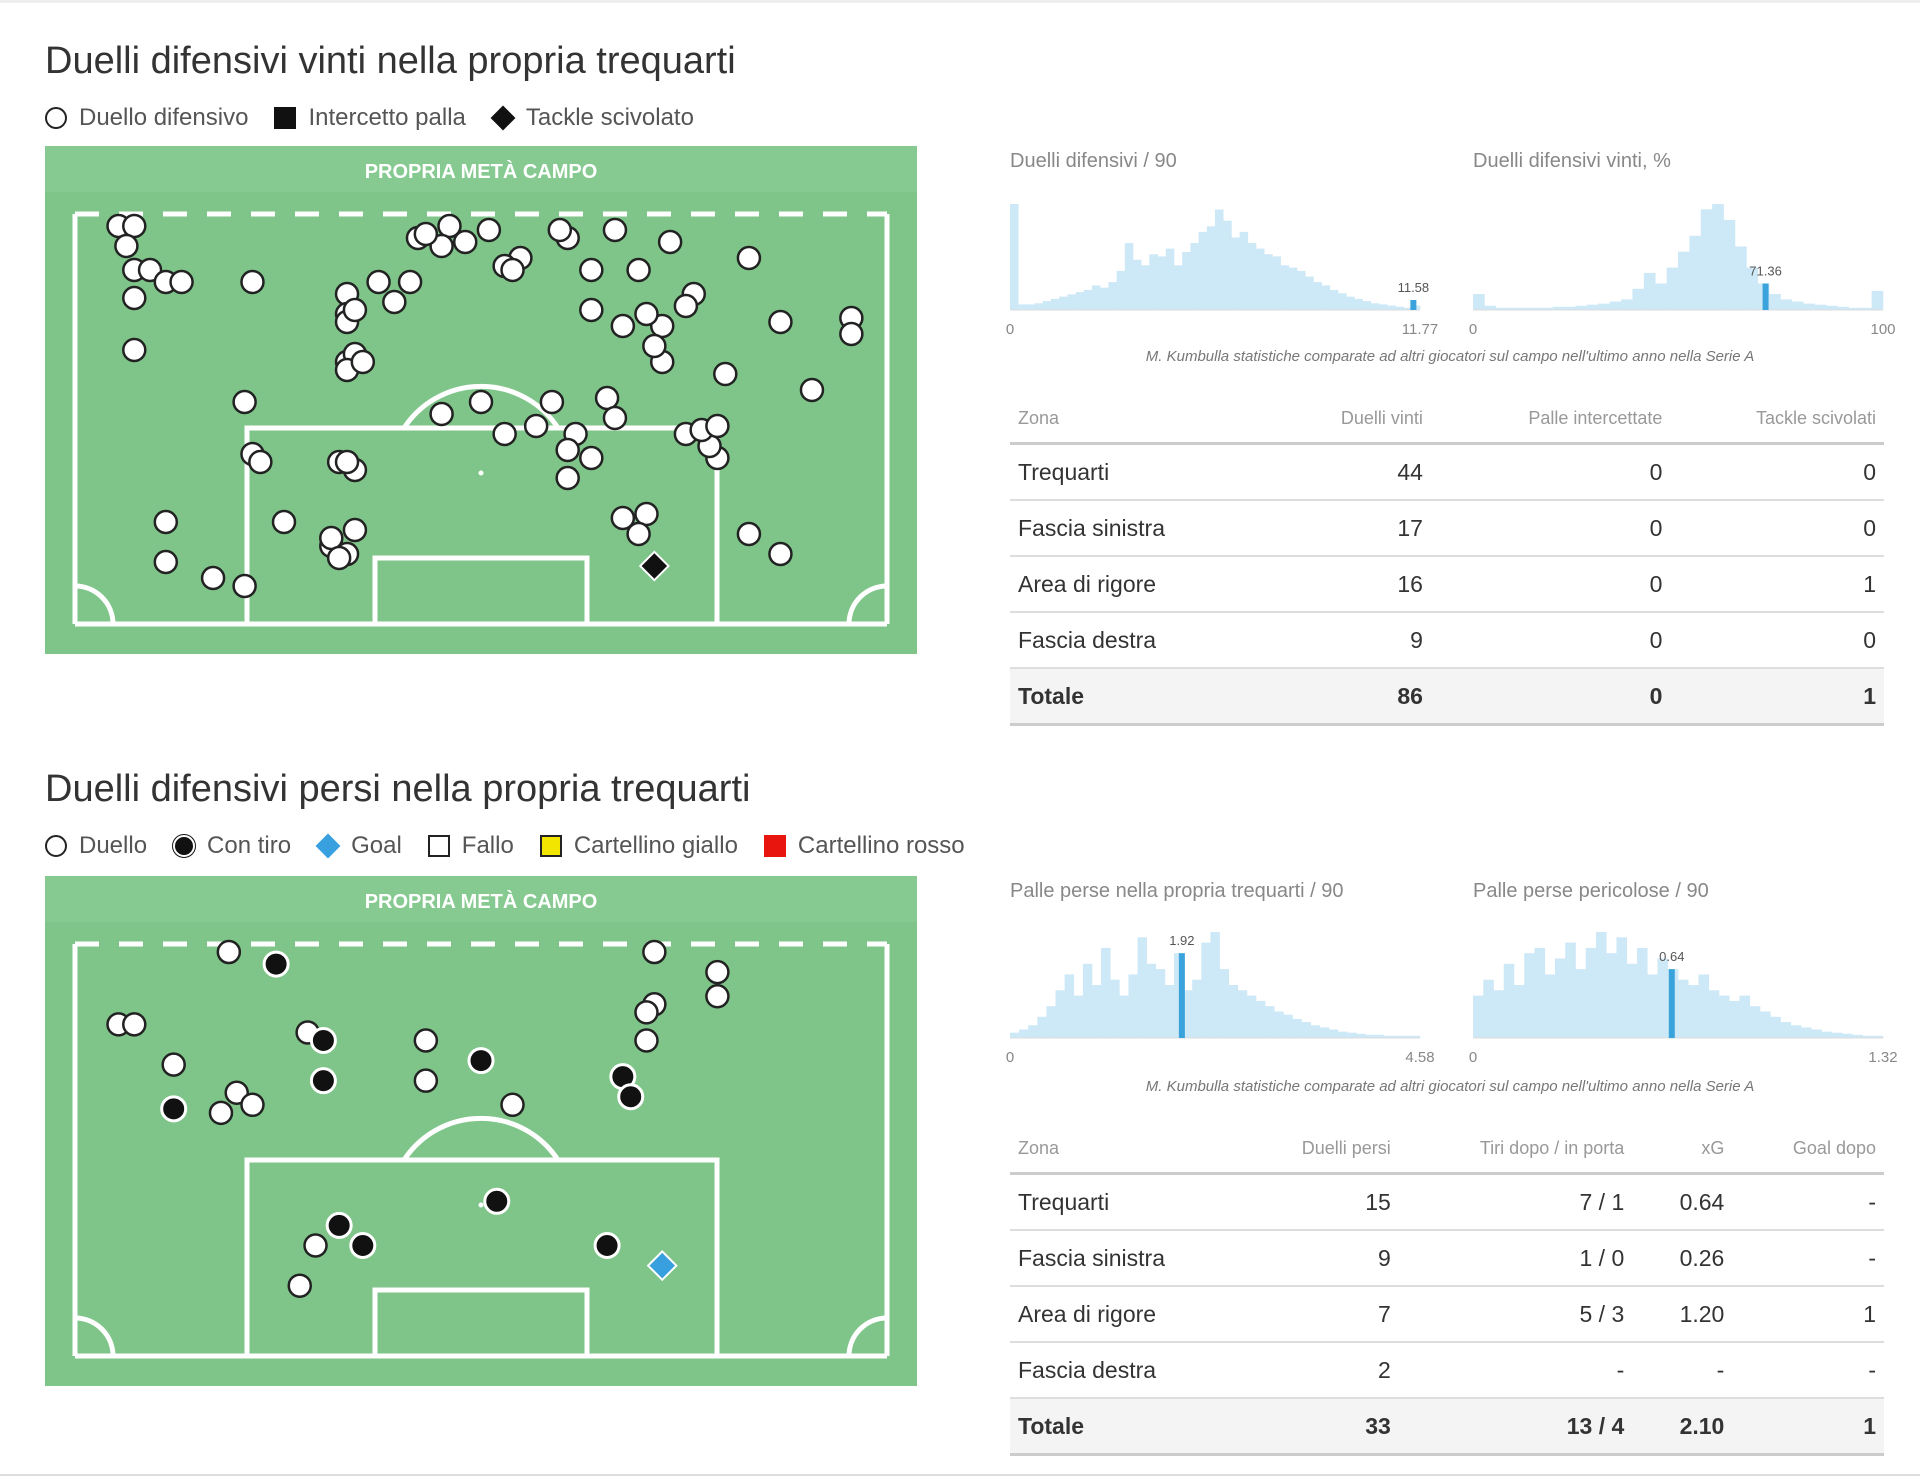 This screenshot has width=1920, height=1481. Describe the element at coordinates (1515, 1427) in the screenshot. I see `table-total-cell: 13 / 4` at that location.